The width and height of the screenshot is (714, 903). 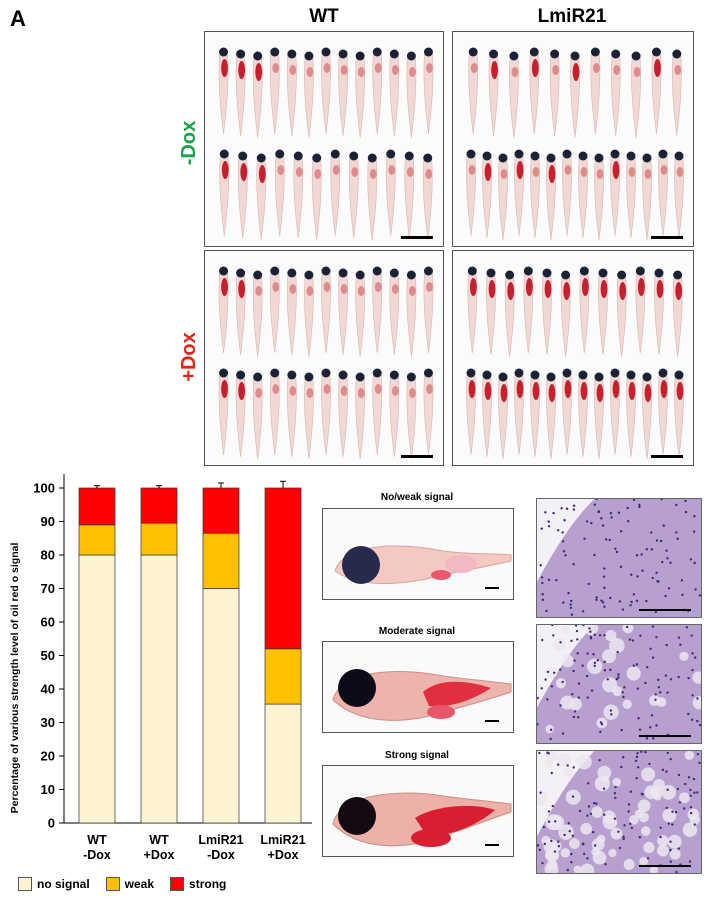 What do you see at coordinates (189, 143) in the screenshot?
I see `row-label-minus-dox: -Dox` at bounding box center [189, 143].